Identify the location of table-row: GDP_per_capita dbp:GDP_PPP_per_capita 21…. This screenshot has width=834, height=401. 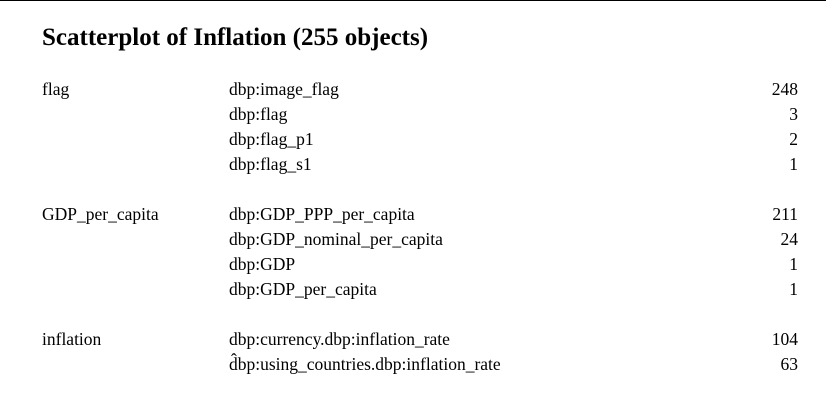
(420, 214).